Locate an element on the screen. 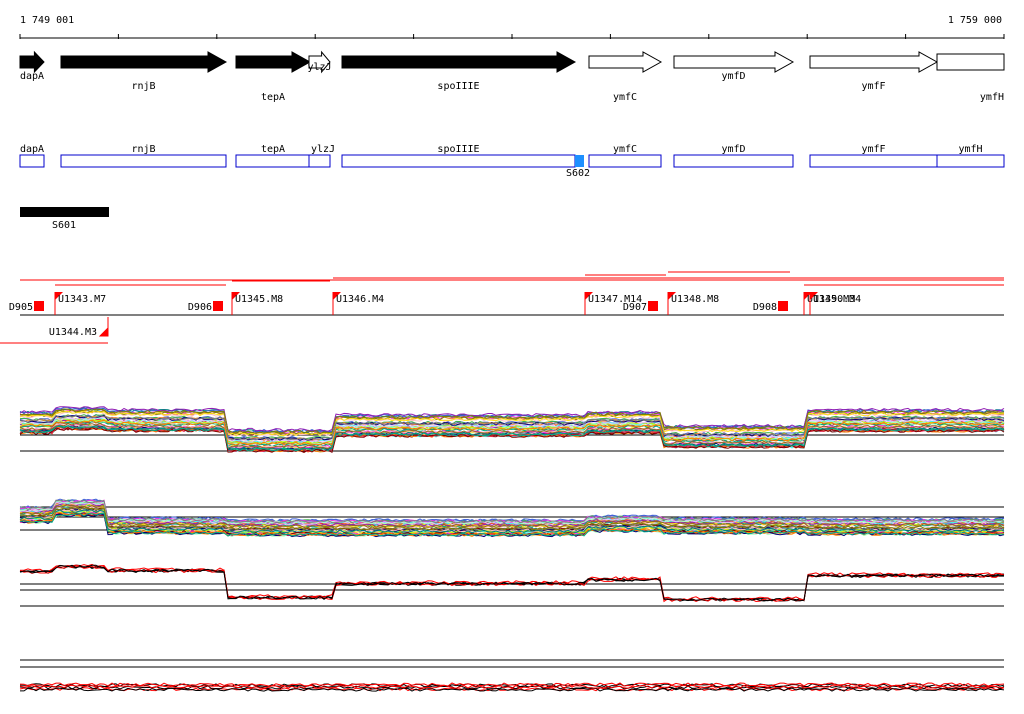 The width and height of the screenshot is (1024, 714). gene-box-label: ymfH is located at coordinates (970, 149).